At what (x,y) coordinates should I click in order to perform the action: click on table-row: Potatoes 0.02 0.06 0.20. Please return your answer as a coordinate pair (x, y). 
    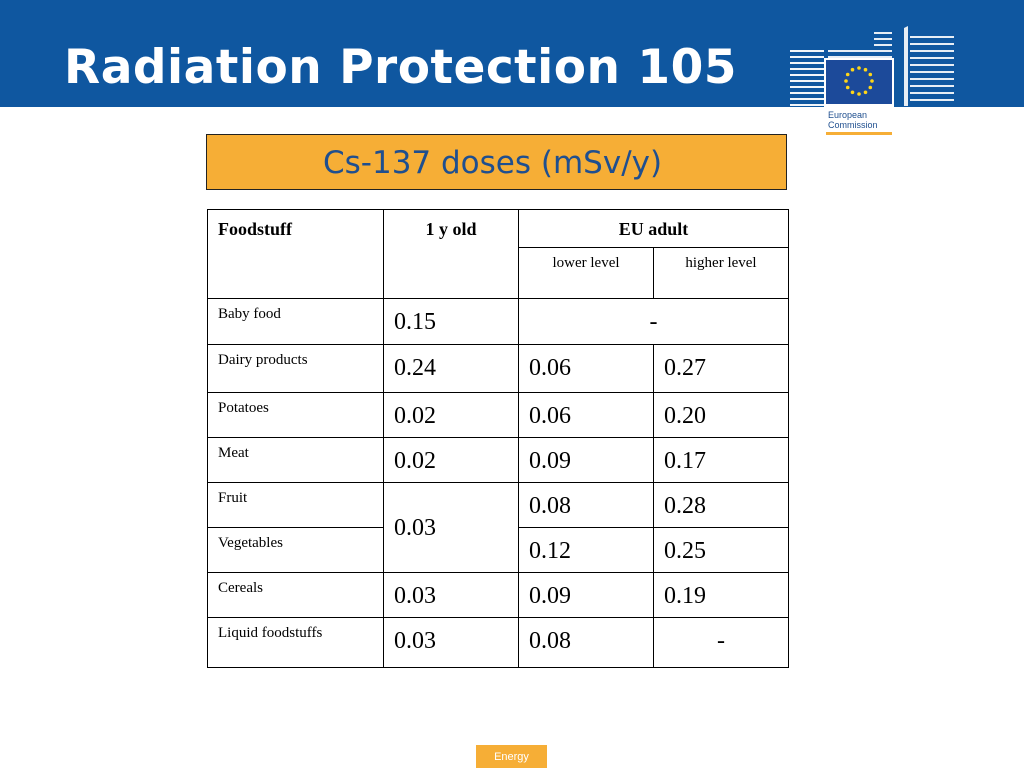
    Looking at the image, I should click on (498, 415).